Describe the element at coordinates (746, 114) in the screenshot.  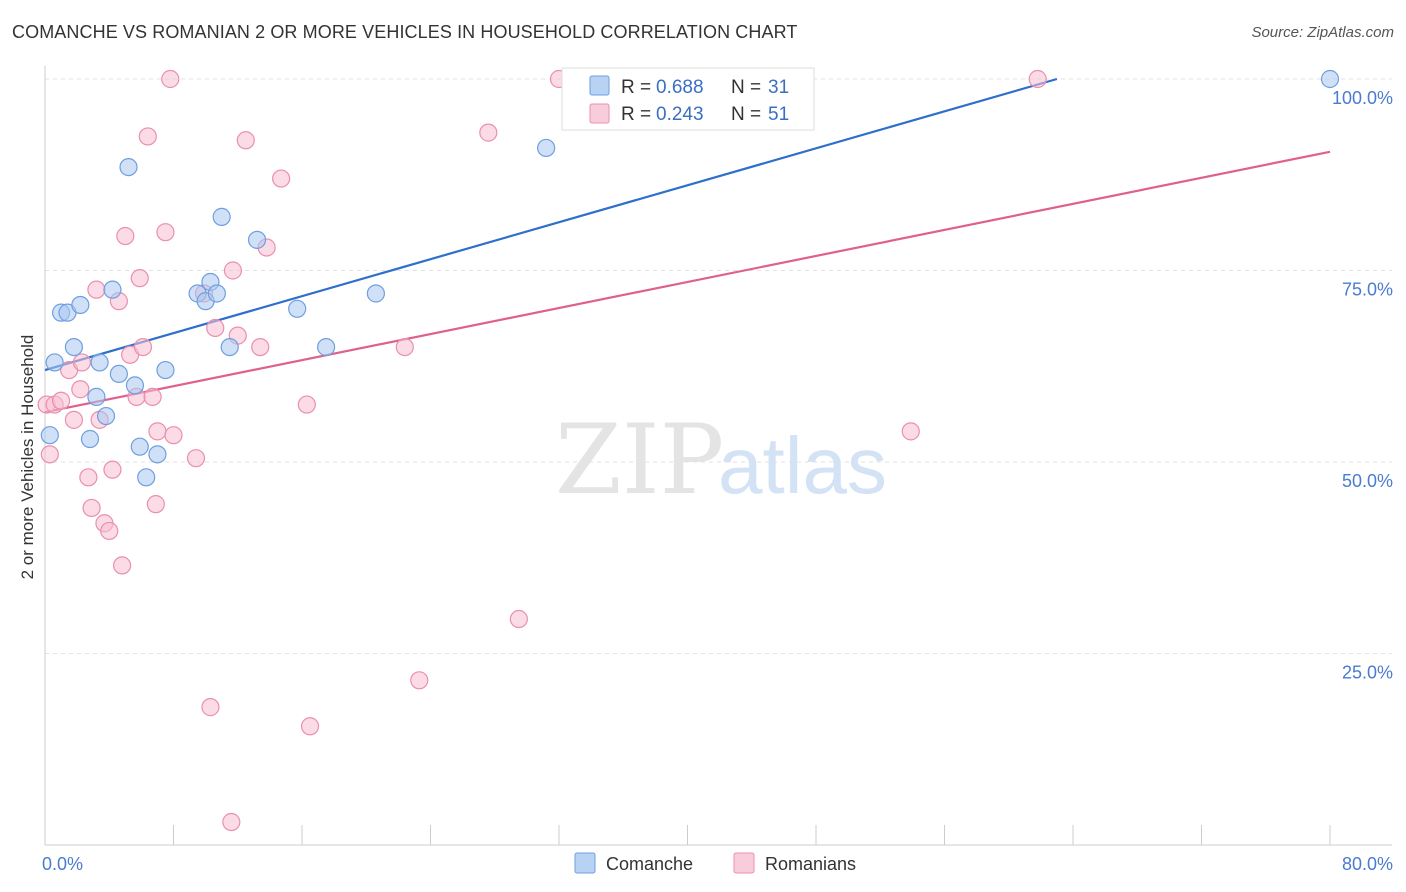
I see `stats-romanian-n-label: N =` at that location.